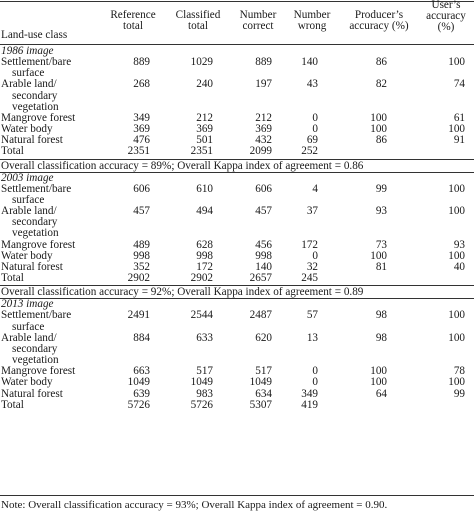 The height and width of the screenshot is (514, 474). Describe the element at coordinates (201, 404) in the screenshot. I see `cell-cls: 5726` at that location.